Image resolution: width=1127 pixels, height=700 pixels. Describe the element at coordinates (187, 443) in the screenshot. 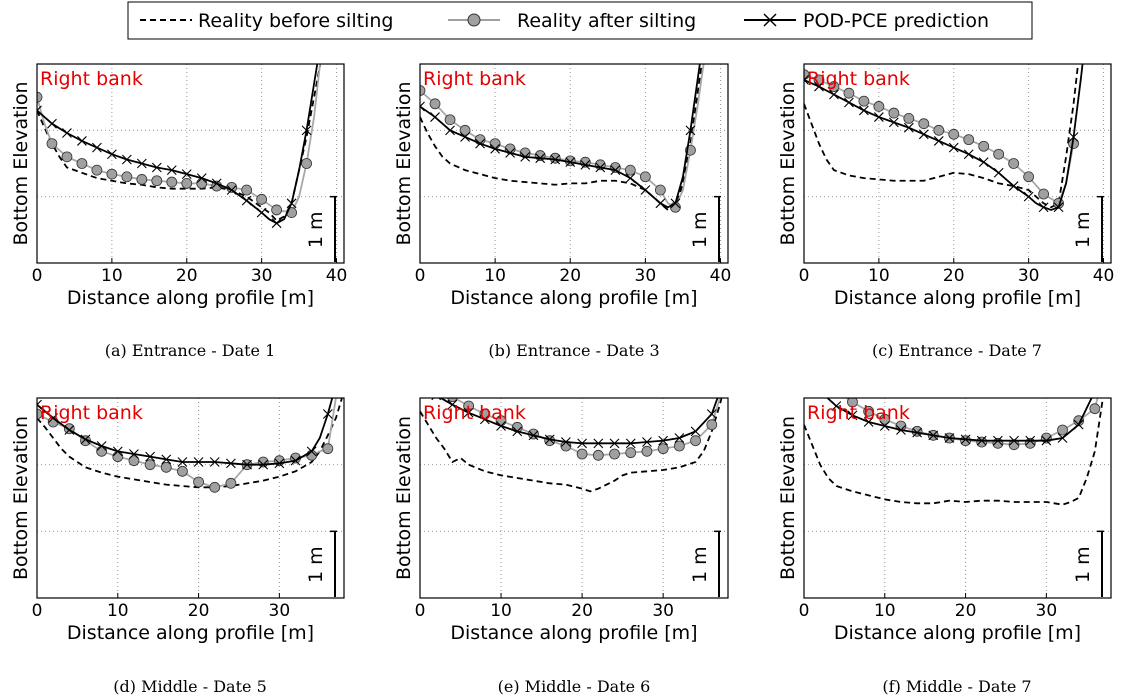

I see `series-after-silting-line` at that location.